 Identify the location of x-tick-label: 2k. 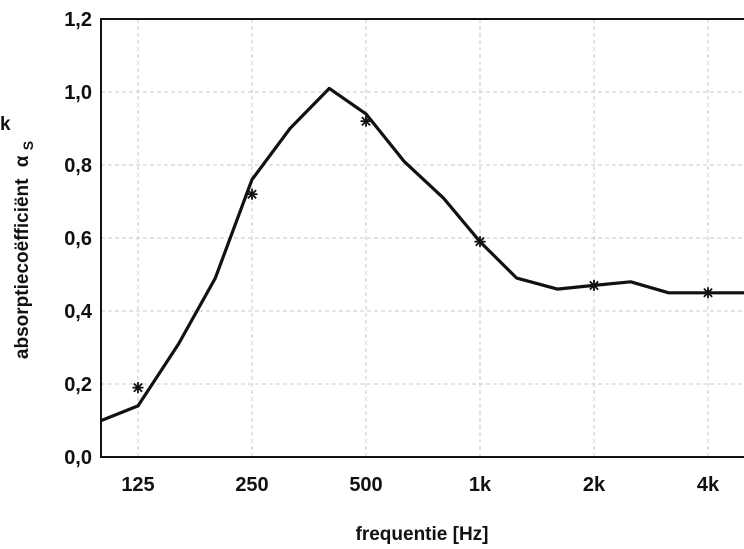
(594, 485).